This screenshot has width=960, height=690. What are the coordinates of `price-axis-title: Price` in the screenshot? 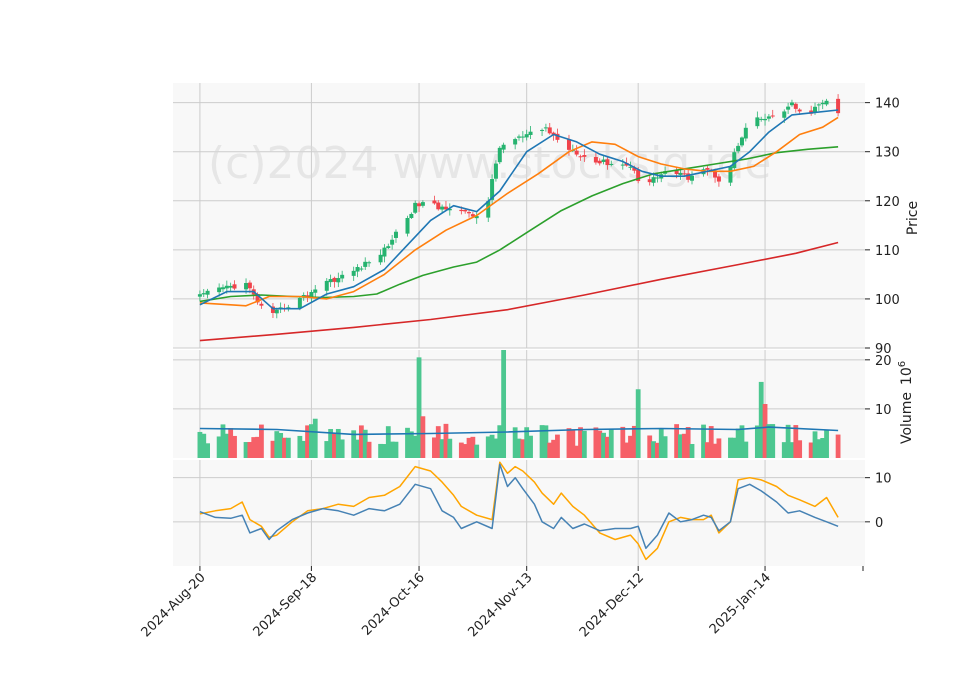 It's located at (913, 218).